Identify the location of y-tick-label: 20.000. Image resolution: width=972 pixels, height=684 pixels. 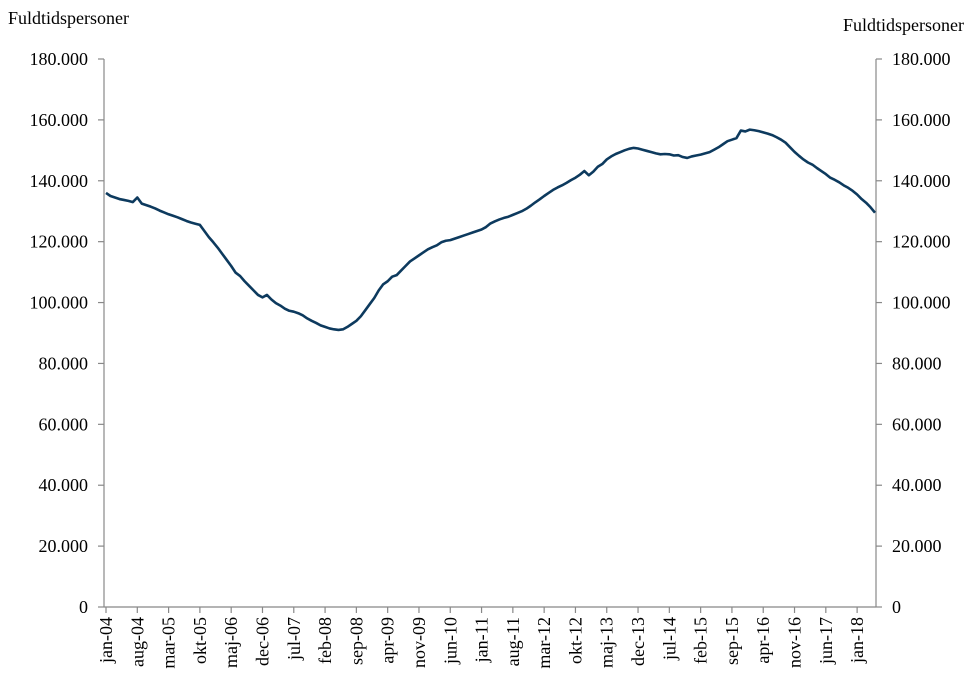
(64, 546).